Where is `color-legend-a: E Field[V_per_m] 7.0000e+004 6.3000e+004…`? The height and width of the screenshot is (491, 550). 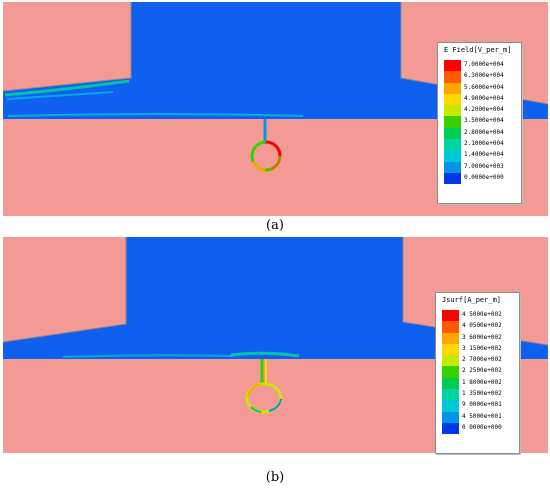 color-legend-a: E Field[V_per_m] 7.0000e+004 6.3000e+004… is located at coordinates (479, 123).